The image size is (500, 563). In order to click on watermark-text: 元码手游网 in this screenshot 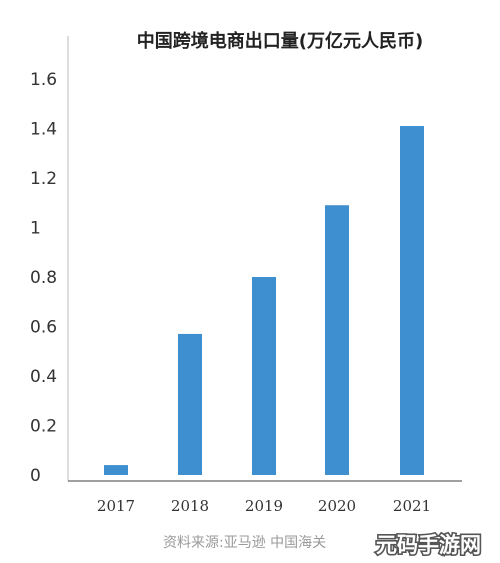, I will do `click(428, 545)`.